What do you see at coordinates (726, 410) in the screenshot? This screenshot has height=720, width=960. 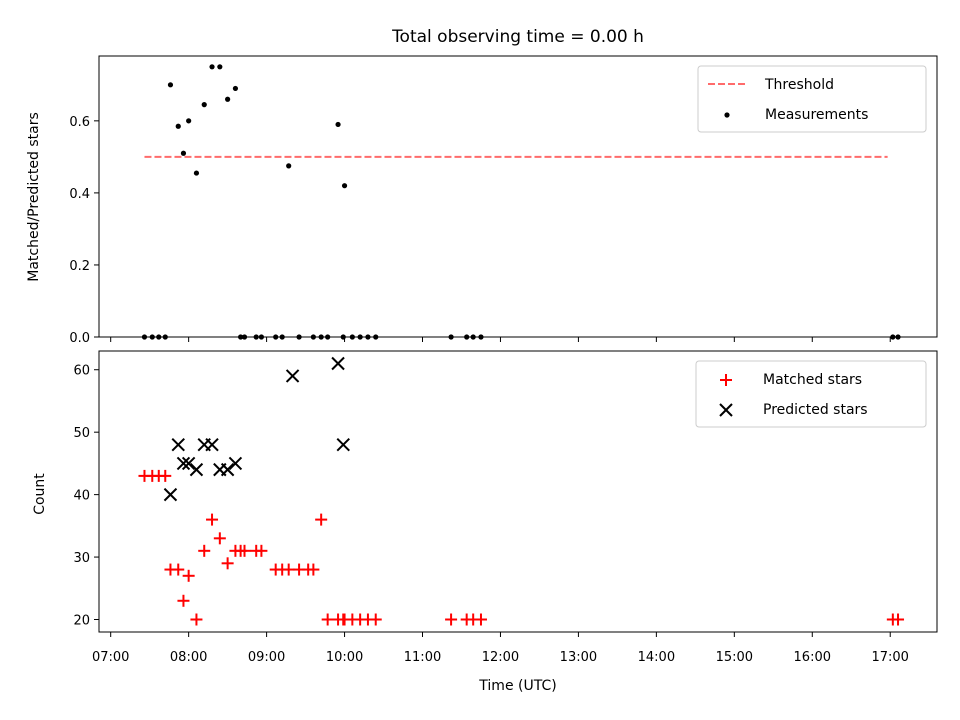 I see `legend-predicted-marker` at bounding box center [726, 410].